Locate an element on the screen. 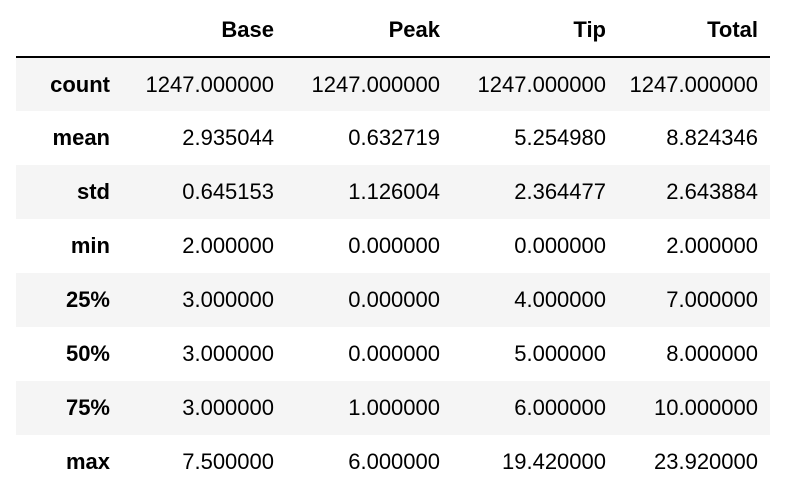 Image resolution: width=798 pixels, height=500 pixels. table-row: 50% 3.000000 0.000000 5.000000 8.000000 is located at coordinates (393, 354).